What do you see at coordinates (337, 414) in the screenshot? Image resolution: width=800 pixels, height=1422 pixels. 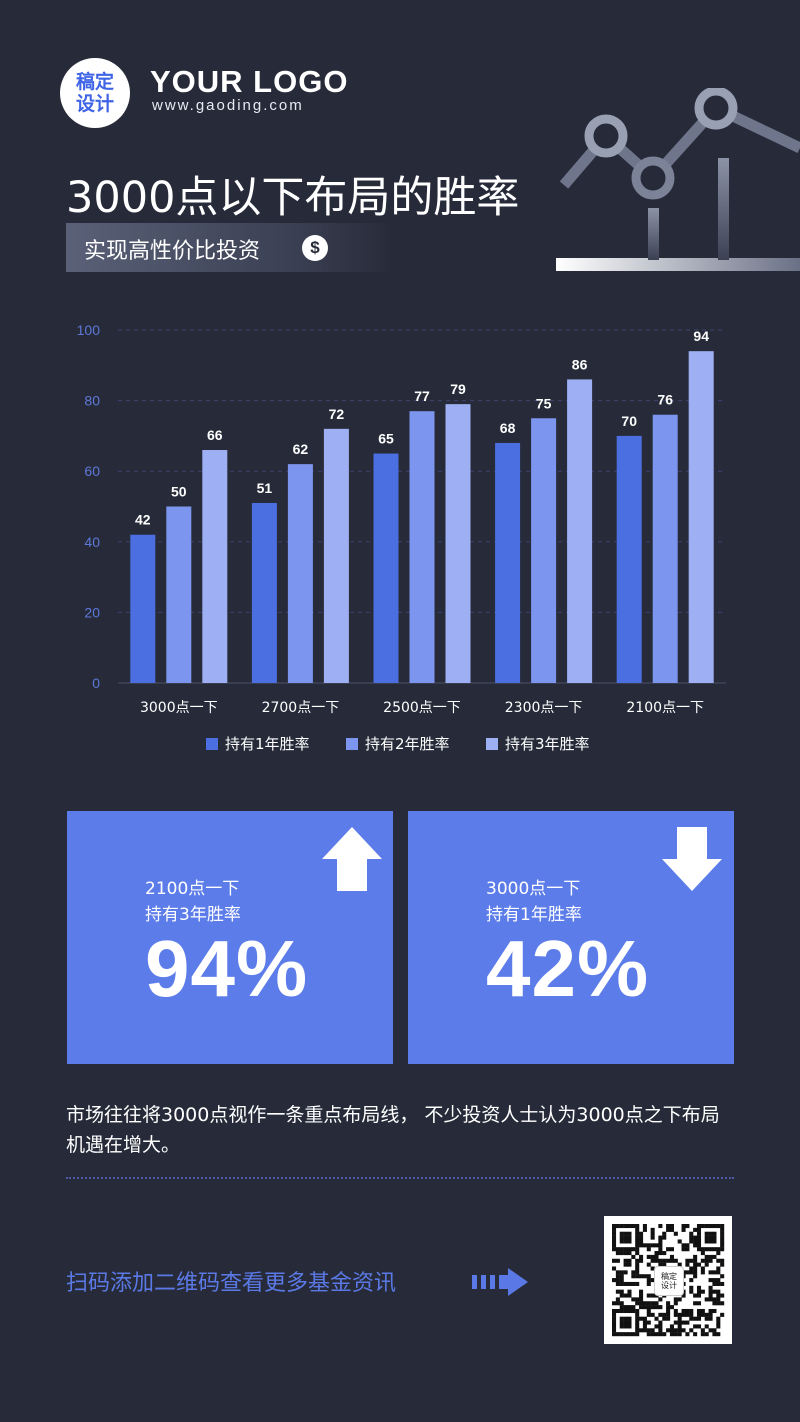 I see `data-label: 72` at bounding box center [337, 414].